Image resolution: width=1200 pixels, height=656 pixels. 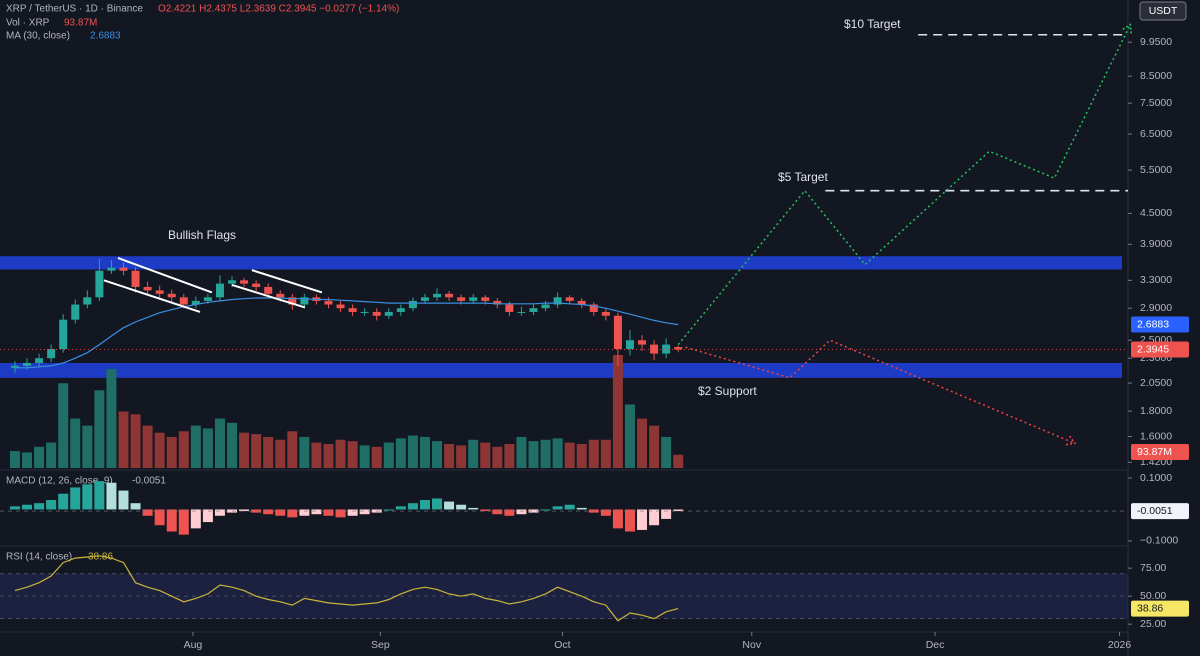 I want to click on volume-legend-value: 93.87M, so click(x=80, y=23).